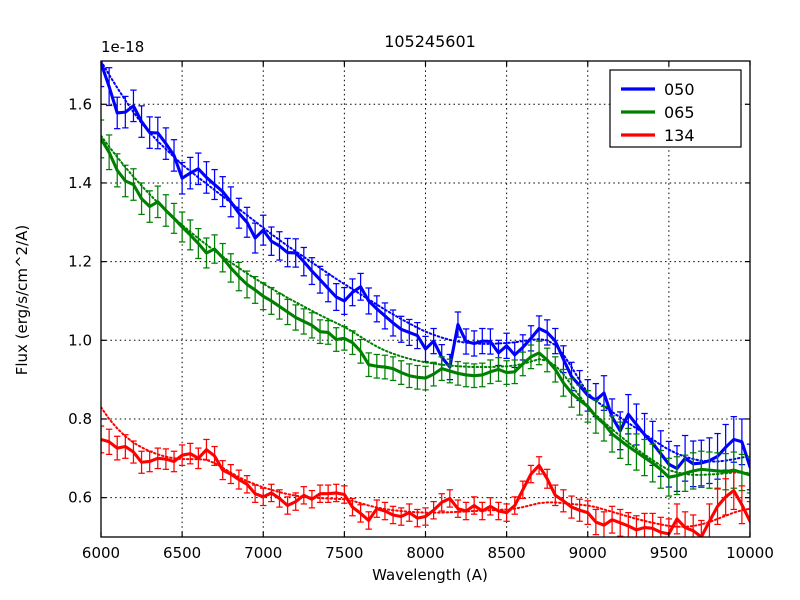  Describe the element at coordinates (679, 112) in the screenshot. I see `legend-label-065: 065` at that location.